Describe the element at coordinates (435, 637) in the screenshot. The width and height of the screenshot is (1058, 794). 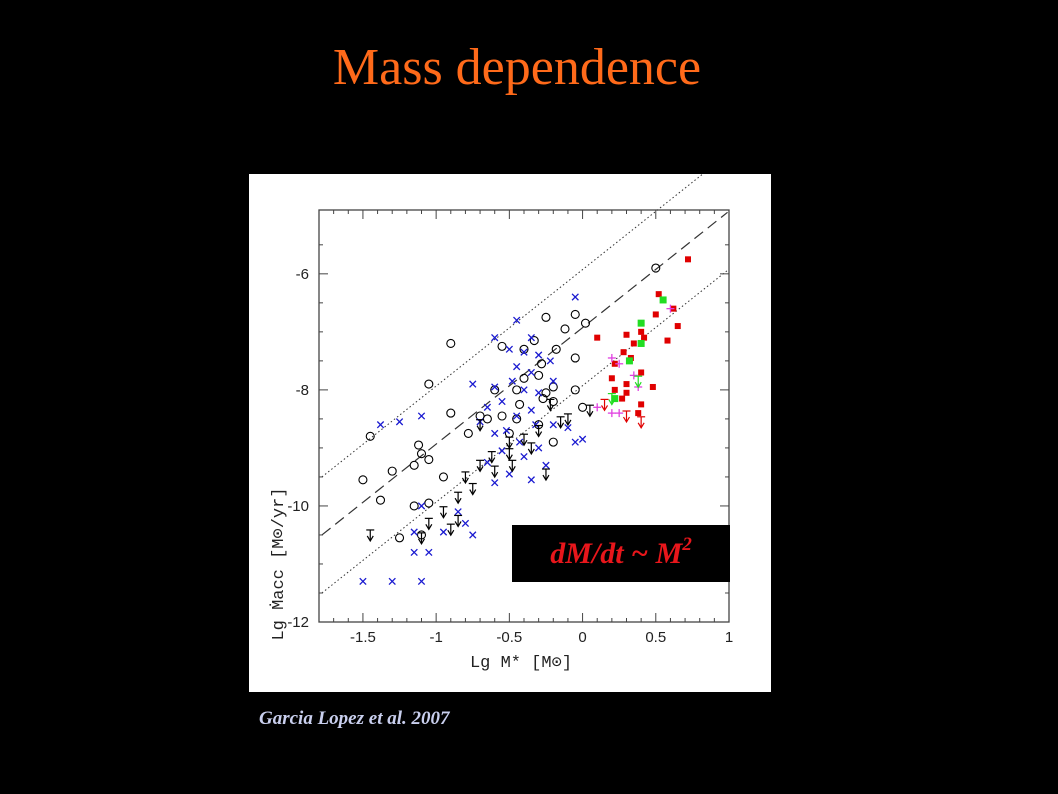
I see `x-tick-label: -1` at that location.